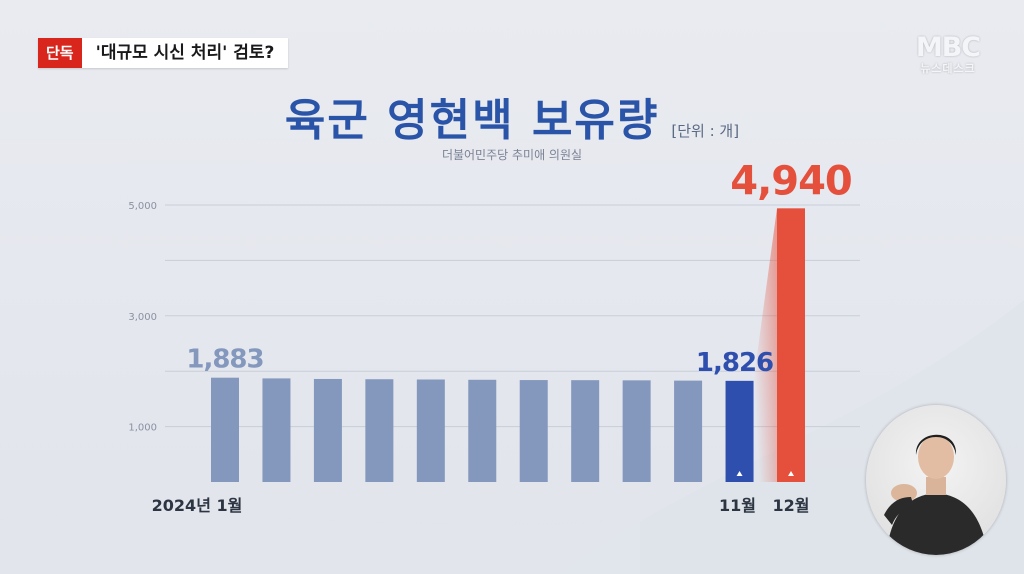  Describe the element at coordinates (585, 431) in the screenshot. I see `bar-8월` at that location.